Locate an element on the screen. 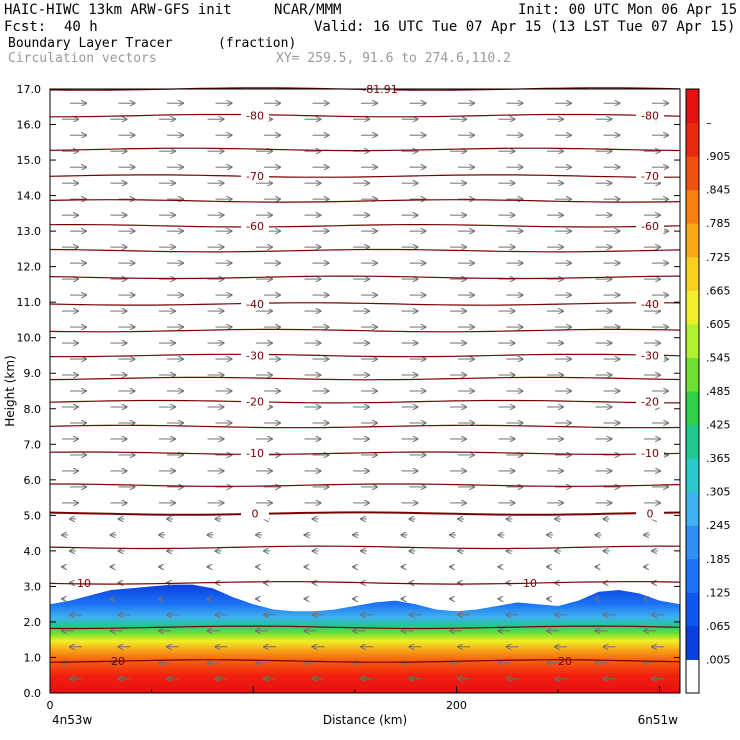  tracer-shading is located at coordinates (365, 638).